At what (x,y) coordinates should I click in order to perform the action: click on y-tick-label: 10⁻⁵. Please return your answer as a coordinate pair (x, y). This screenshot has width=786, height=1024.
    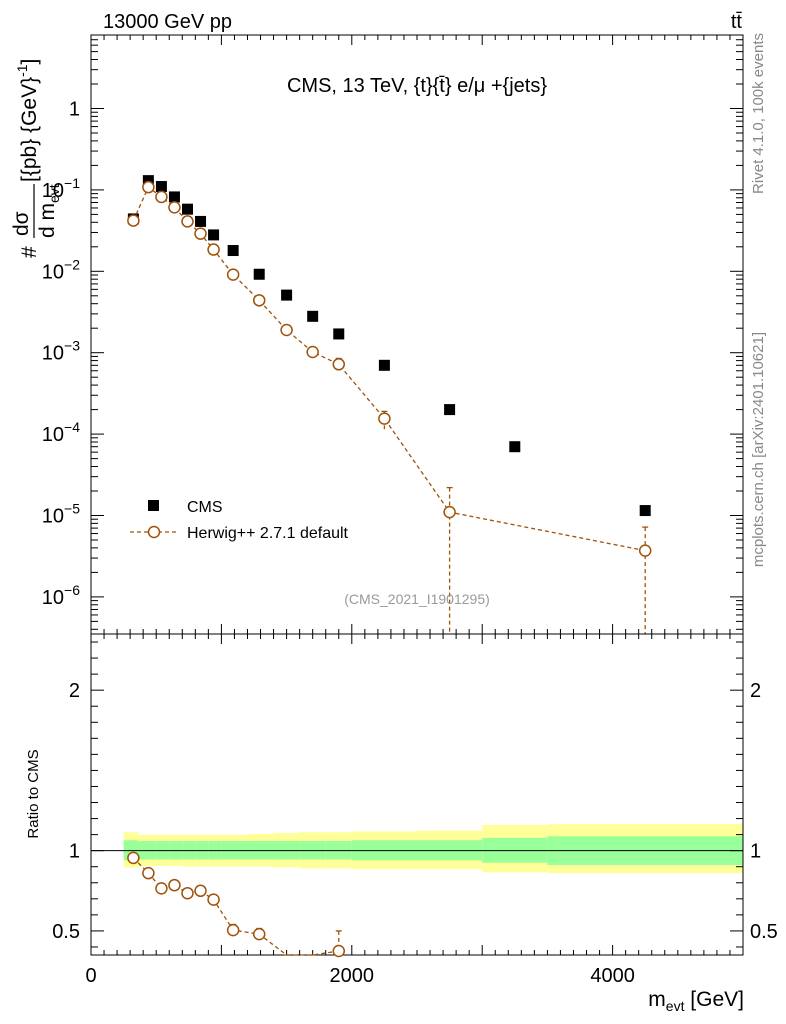
    Looking at the image, I should click on (61, 513).